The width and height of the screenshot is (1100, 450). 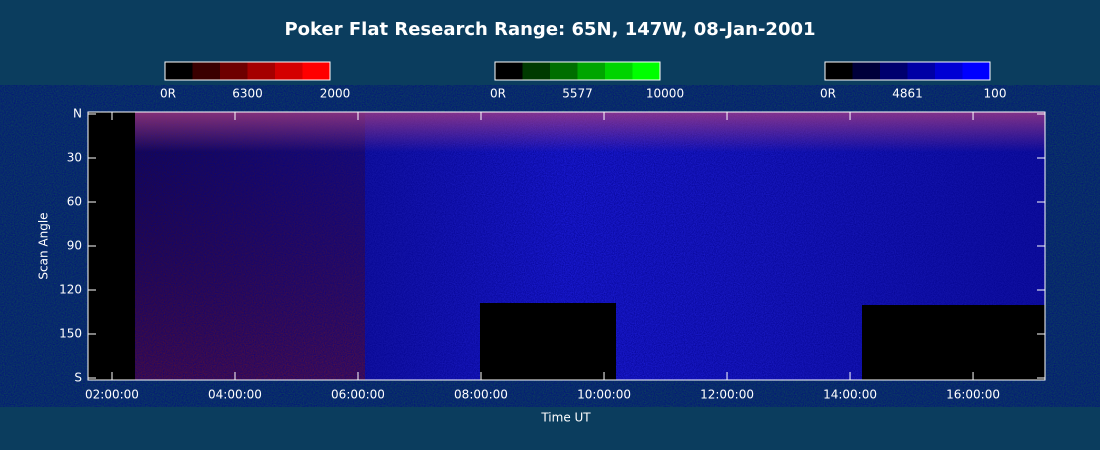 What do you see at coordinates (850, 395) in the screenshot?
I see `x-tick-label: 14:00:00` at bounding box center [850, 395].